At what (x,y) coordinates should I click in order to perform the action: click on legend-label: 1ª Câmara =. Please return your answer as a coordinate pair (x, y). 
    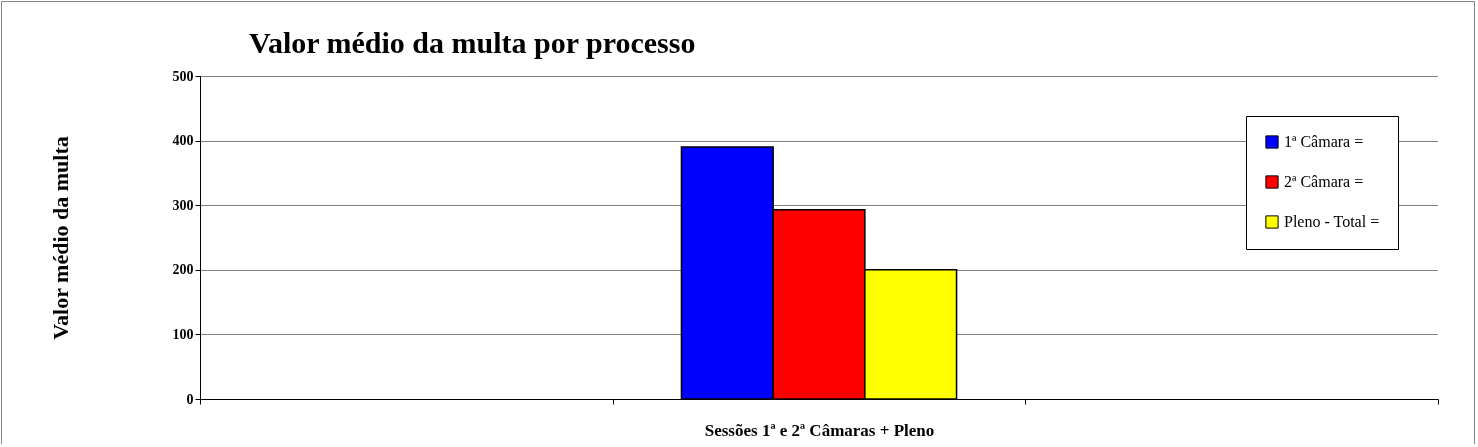
    Looking at the image, I should click on (1324, 141).